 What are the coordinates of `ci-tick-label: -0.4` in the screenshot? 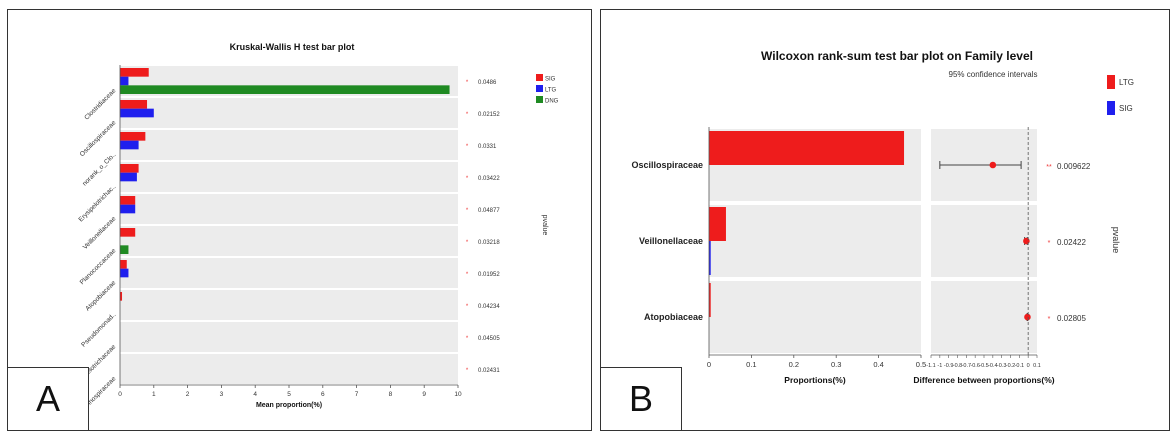 It's located at (992, 366).